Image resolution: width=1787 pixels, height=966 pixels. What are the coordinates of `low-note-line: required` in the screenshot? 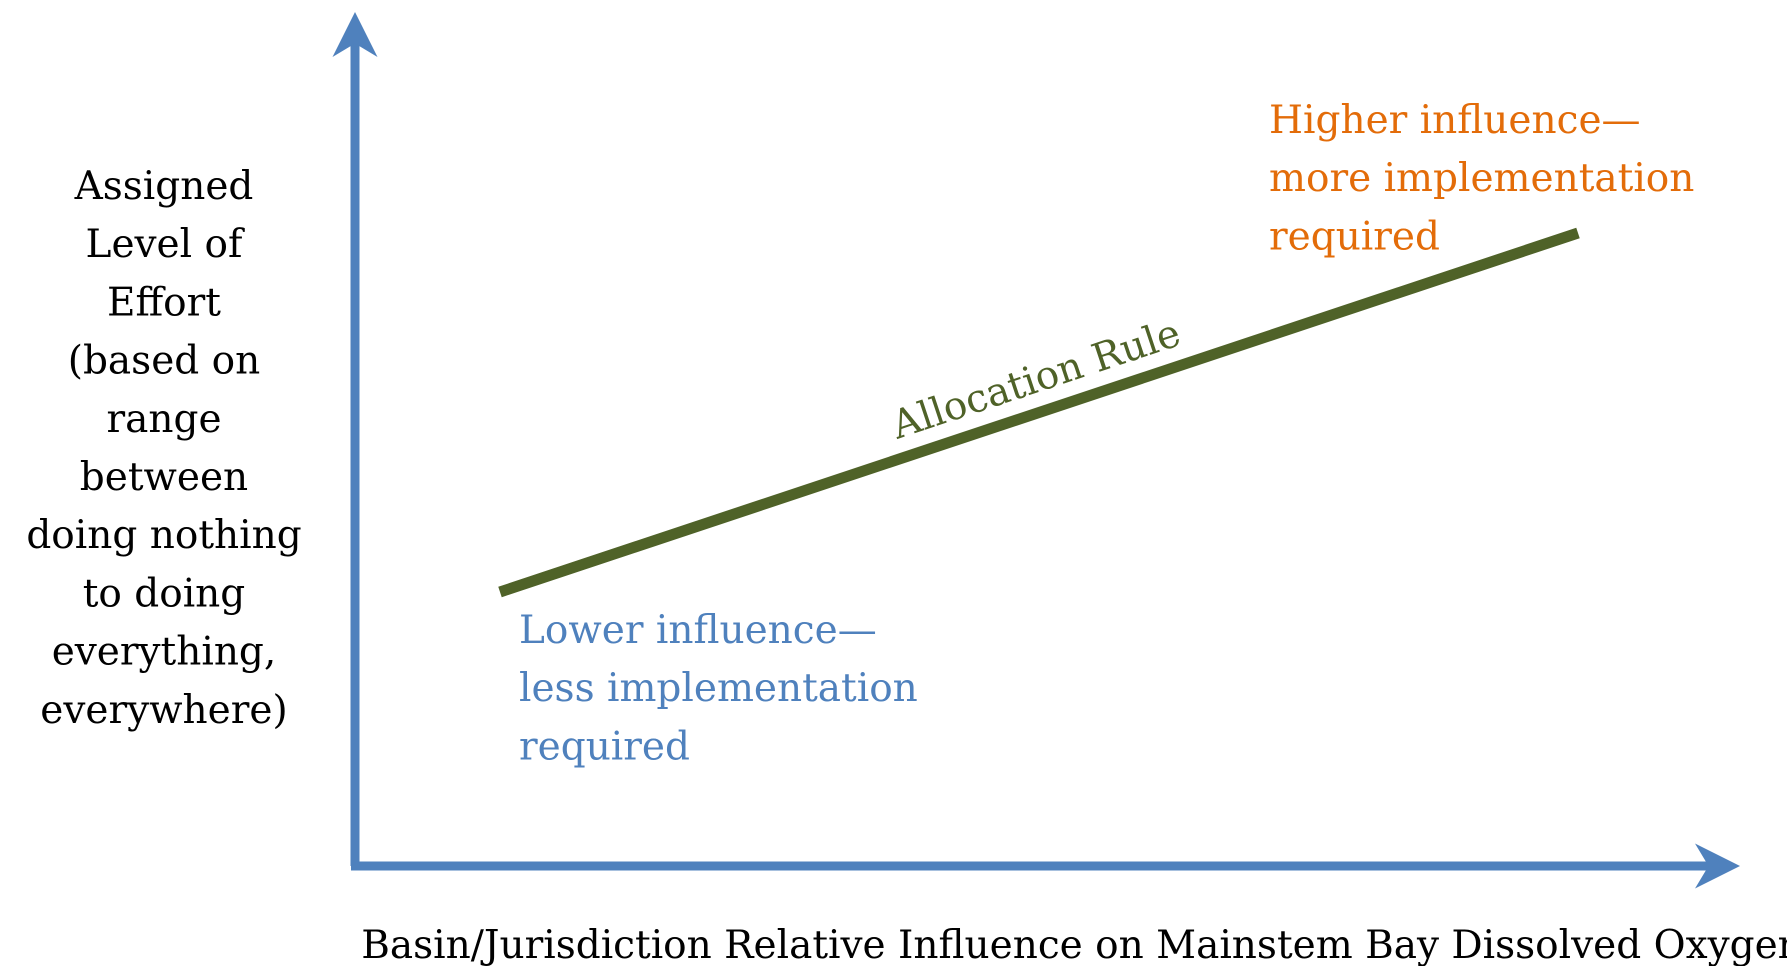 It's located at (604, 746).